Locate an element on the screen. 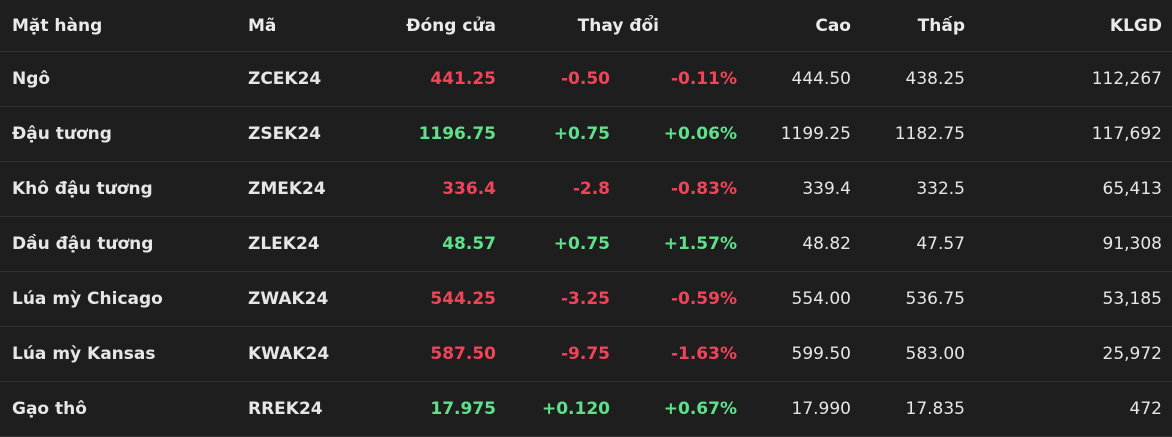 This screenshot has width=1172, height=437. high: 17.990 is located at coordinates (821, 409).